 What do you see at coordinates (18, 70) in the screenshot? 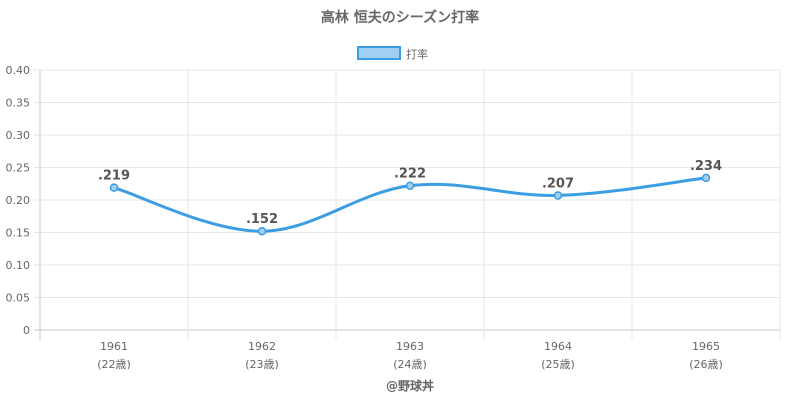
I see `y-tick-label: 0.40` at bounding box center [18, 70].